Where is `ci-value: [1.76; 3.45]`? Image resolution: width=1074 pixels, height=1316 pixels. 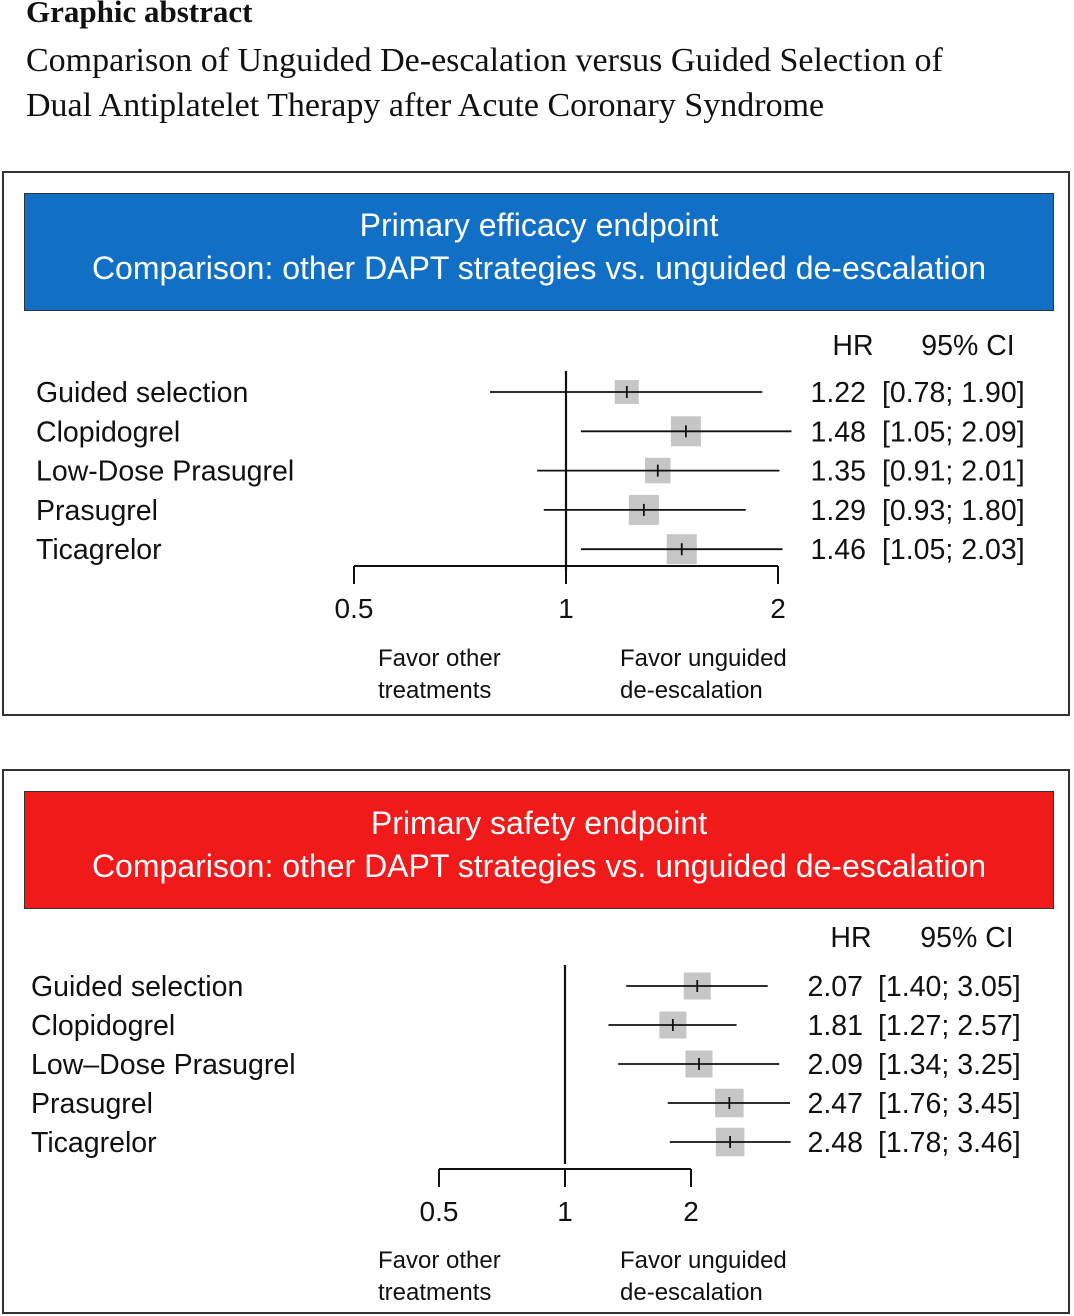 ci-value: [1.76; 3.45] is located at coordinates (949, 1104).